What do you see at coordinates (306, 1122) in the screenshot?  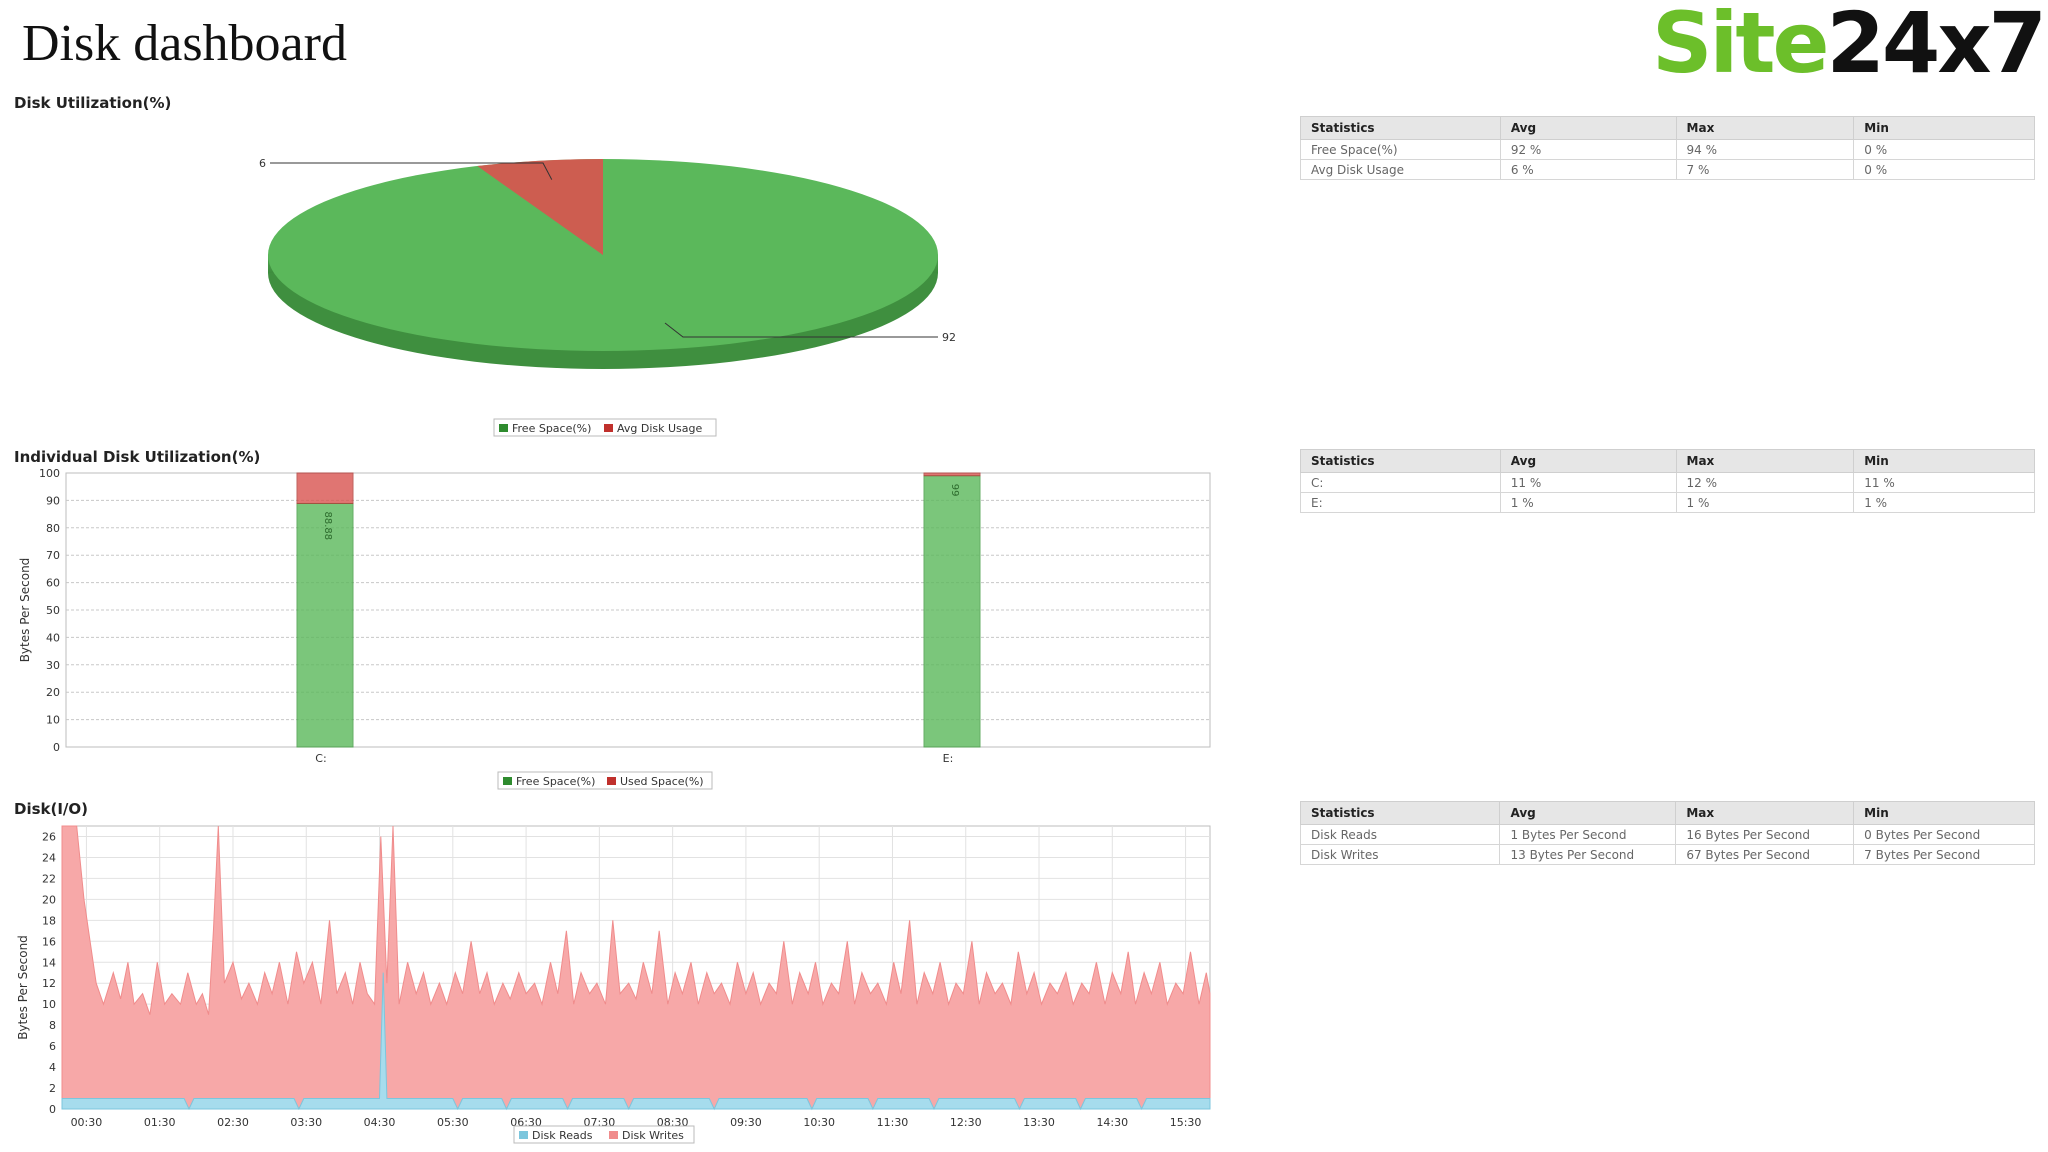 I see `x-tick-label: 03:30` at bounding box center [306, 1122].